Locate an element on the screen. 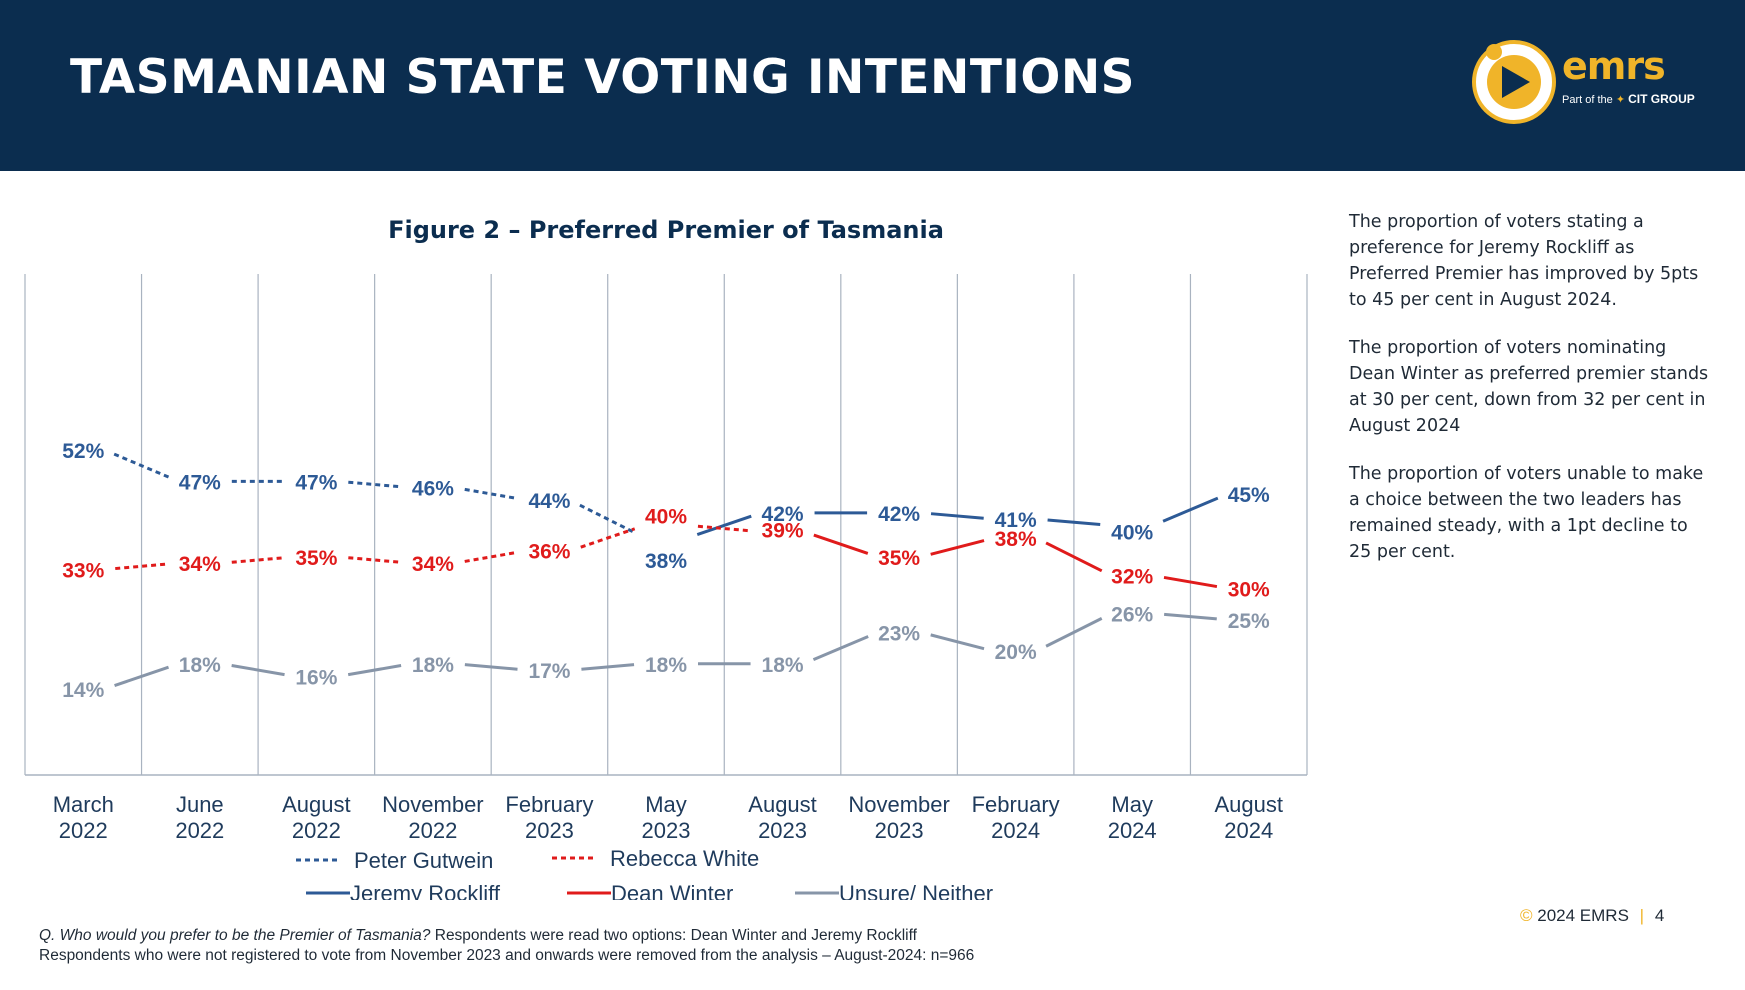 Image resolution: width=1745 pixels, height=990 pixels. legend-label: Dean Winter is located at coordinates (672, 890).